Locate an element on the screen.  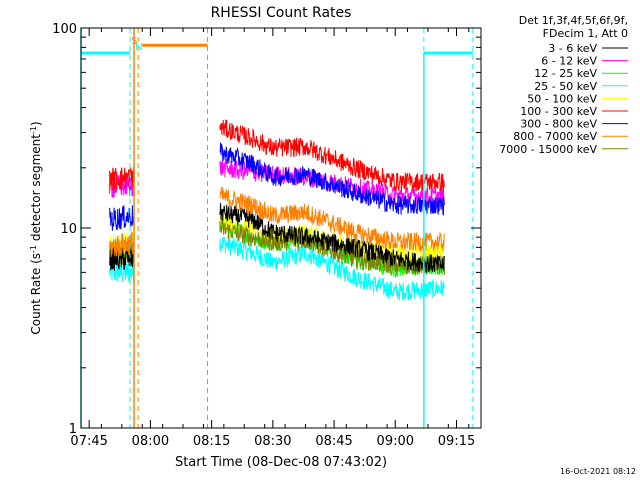
legend-label: 7000 - 15000 keV is located at coordinates (548, 149).